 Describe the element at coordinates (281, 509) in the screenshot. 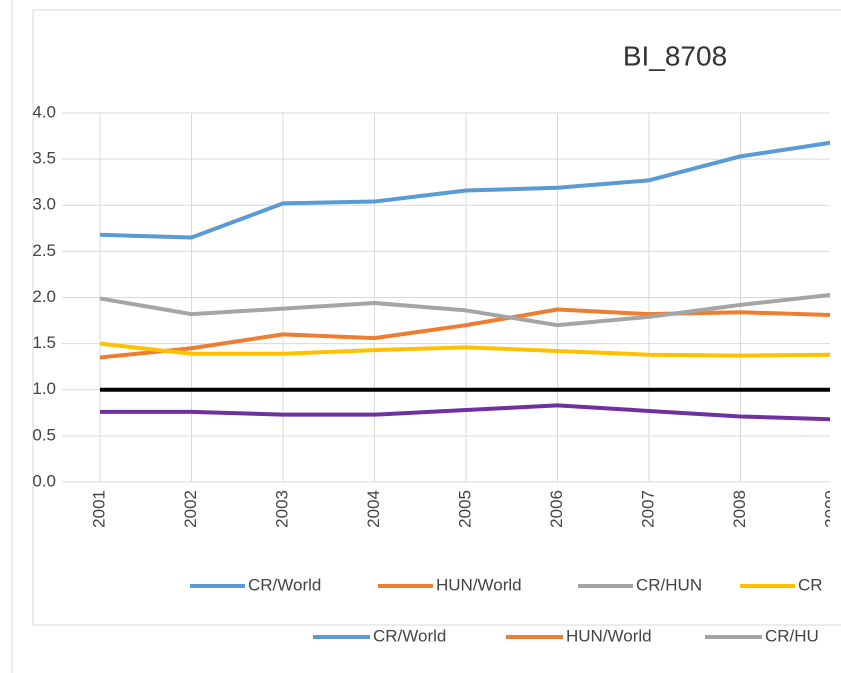

I see `x-tick-label: 2003` at that location.